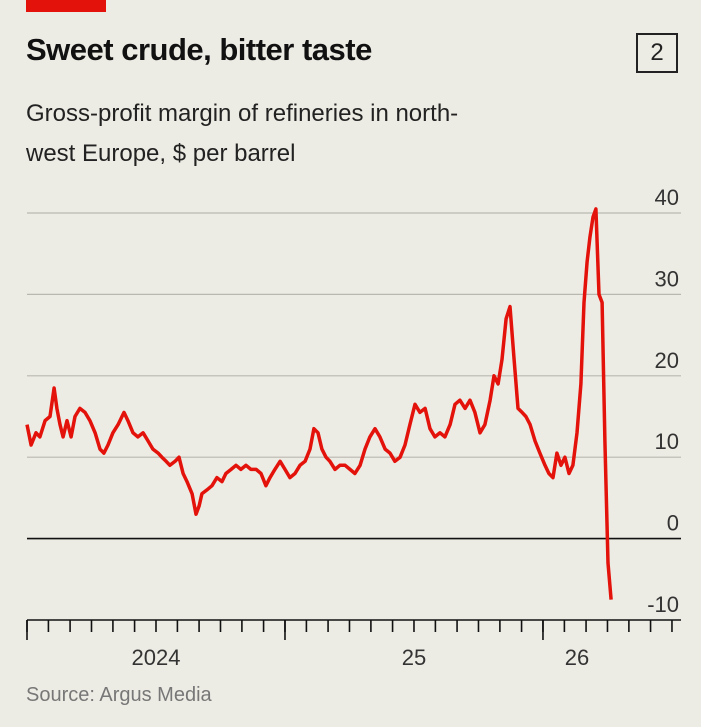 Image resolution: width=701 pixels, height=727 pixels. I want to click on x-tick-label: 2024, so click(156, 657).